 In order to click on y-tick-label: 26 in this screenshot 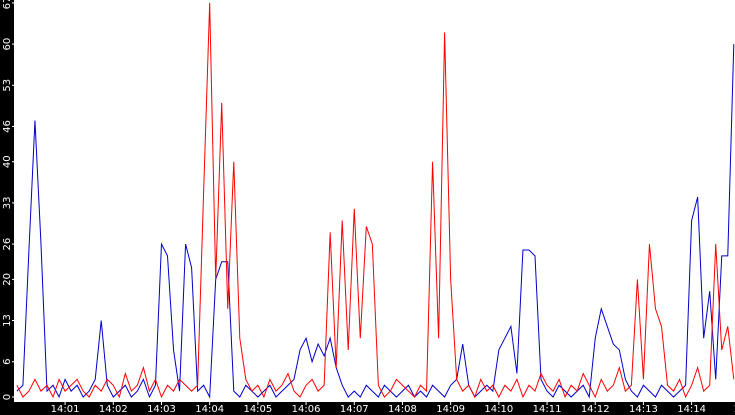, I will do `click(7, 244)`.